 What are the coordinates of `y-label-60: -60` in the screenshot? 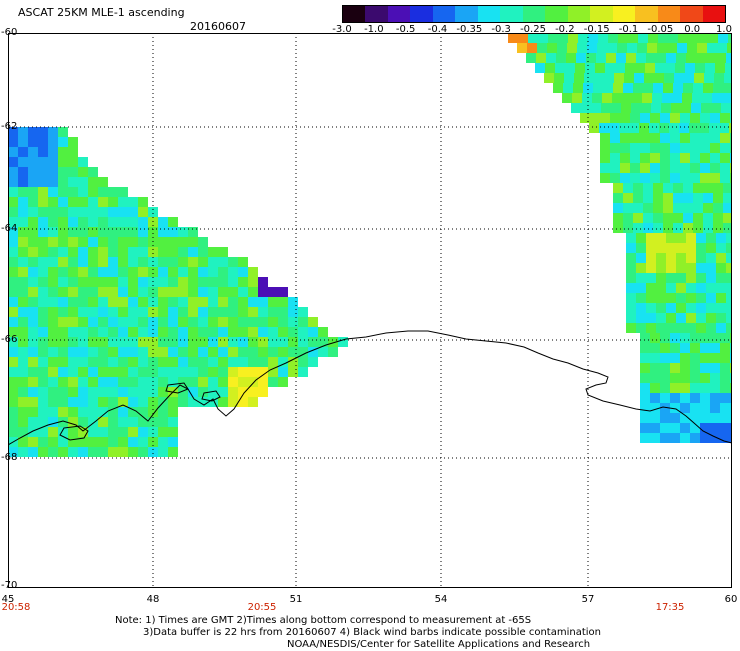 It's located at (9, 32).